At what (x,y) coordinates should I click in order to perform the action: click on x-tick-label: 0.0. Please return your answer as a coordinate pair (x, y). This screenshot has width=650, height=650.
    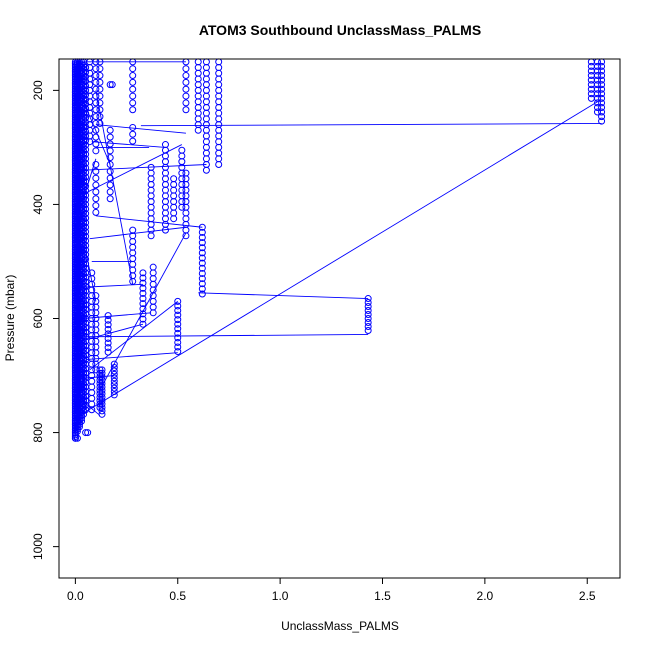
    Looking at the image, I should click on (75, 596).